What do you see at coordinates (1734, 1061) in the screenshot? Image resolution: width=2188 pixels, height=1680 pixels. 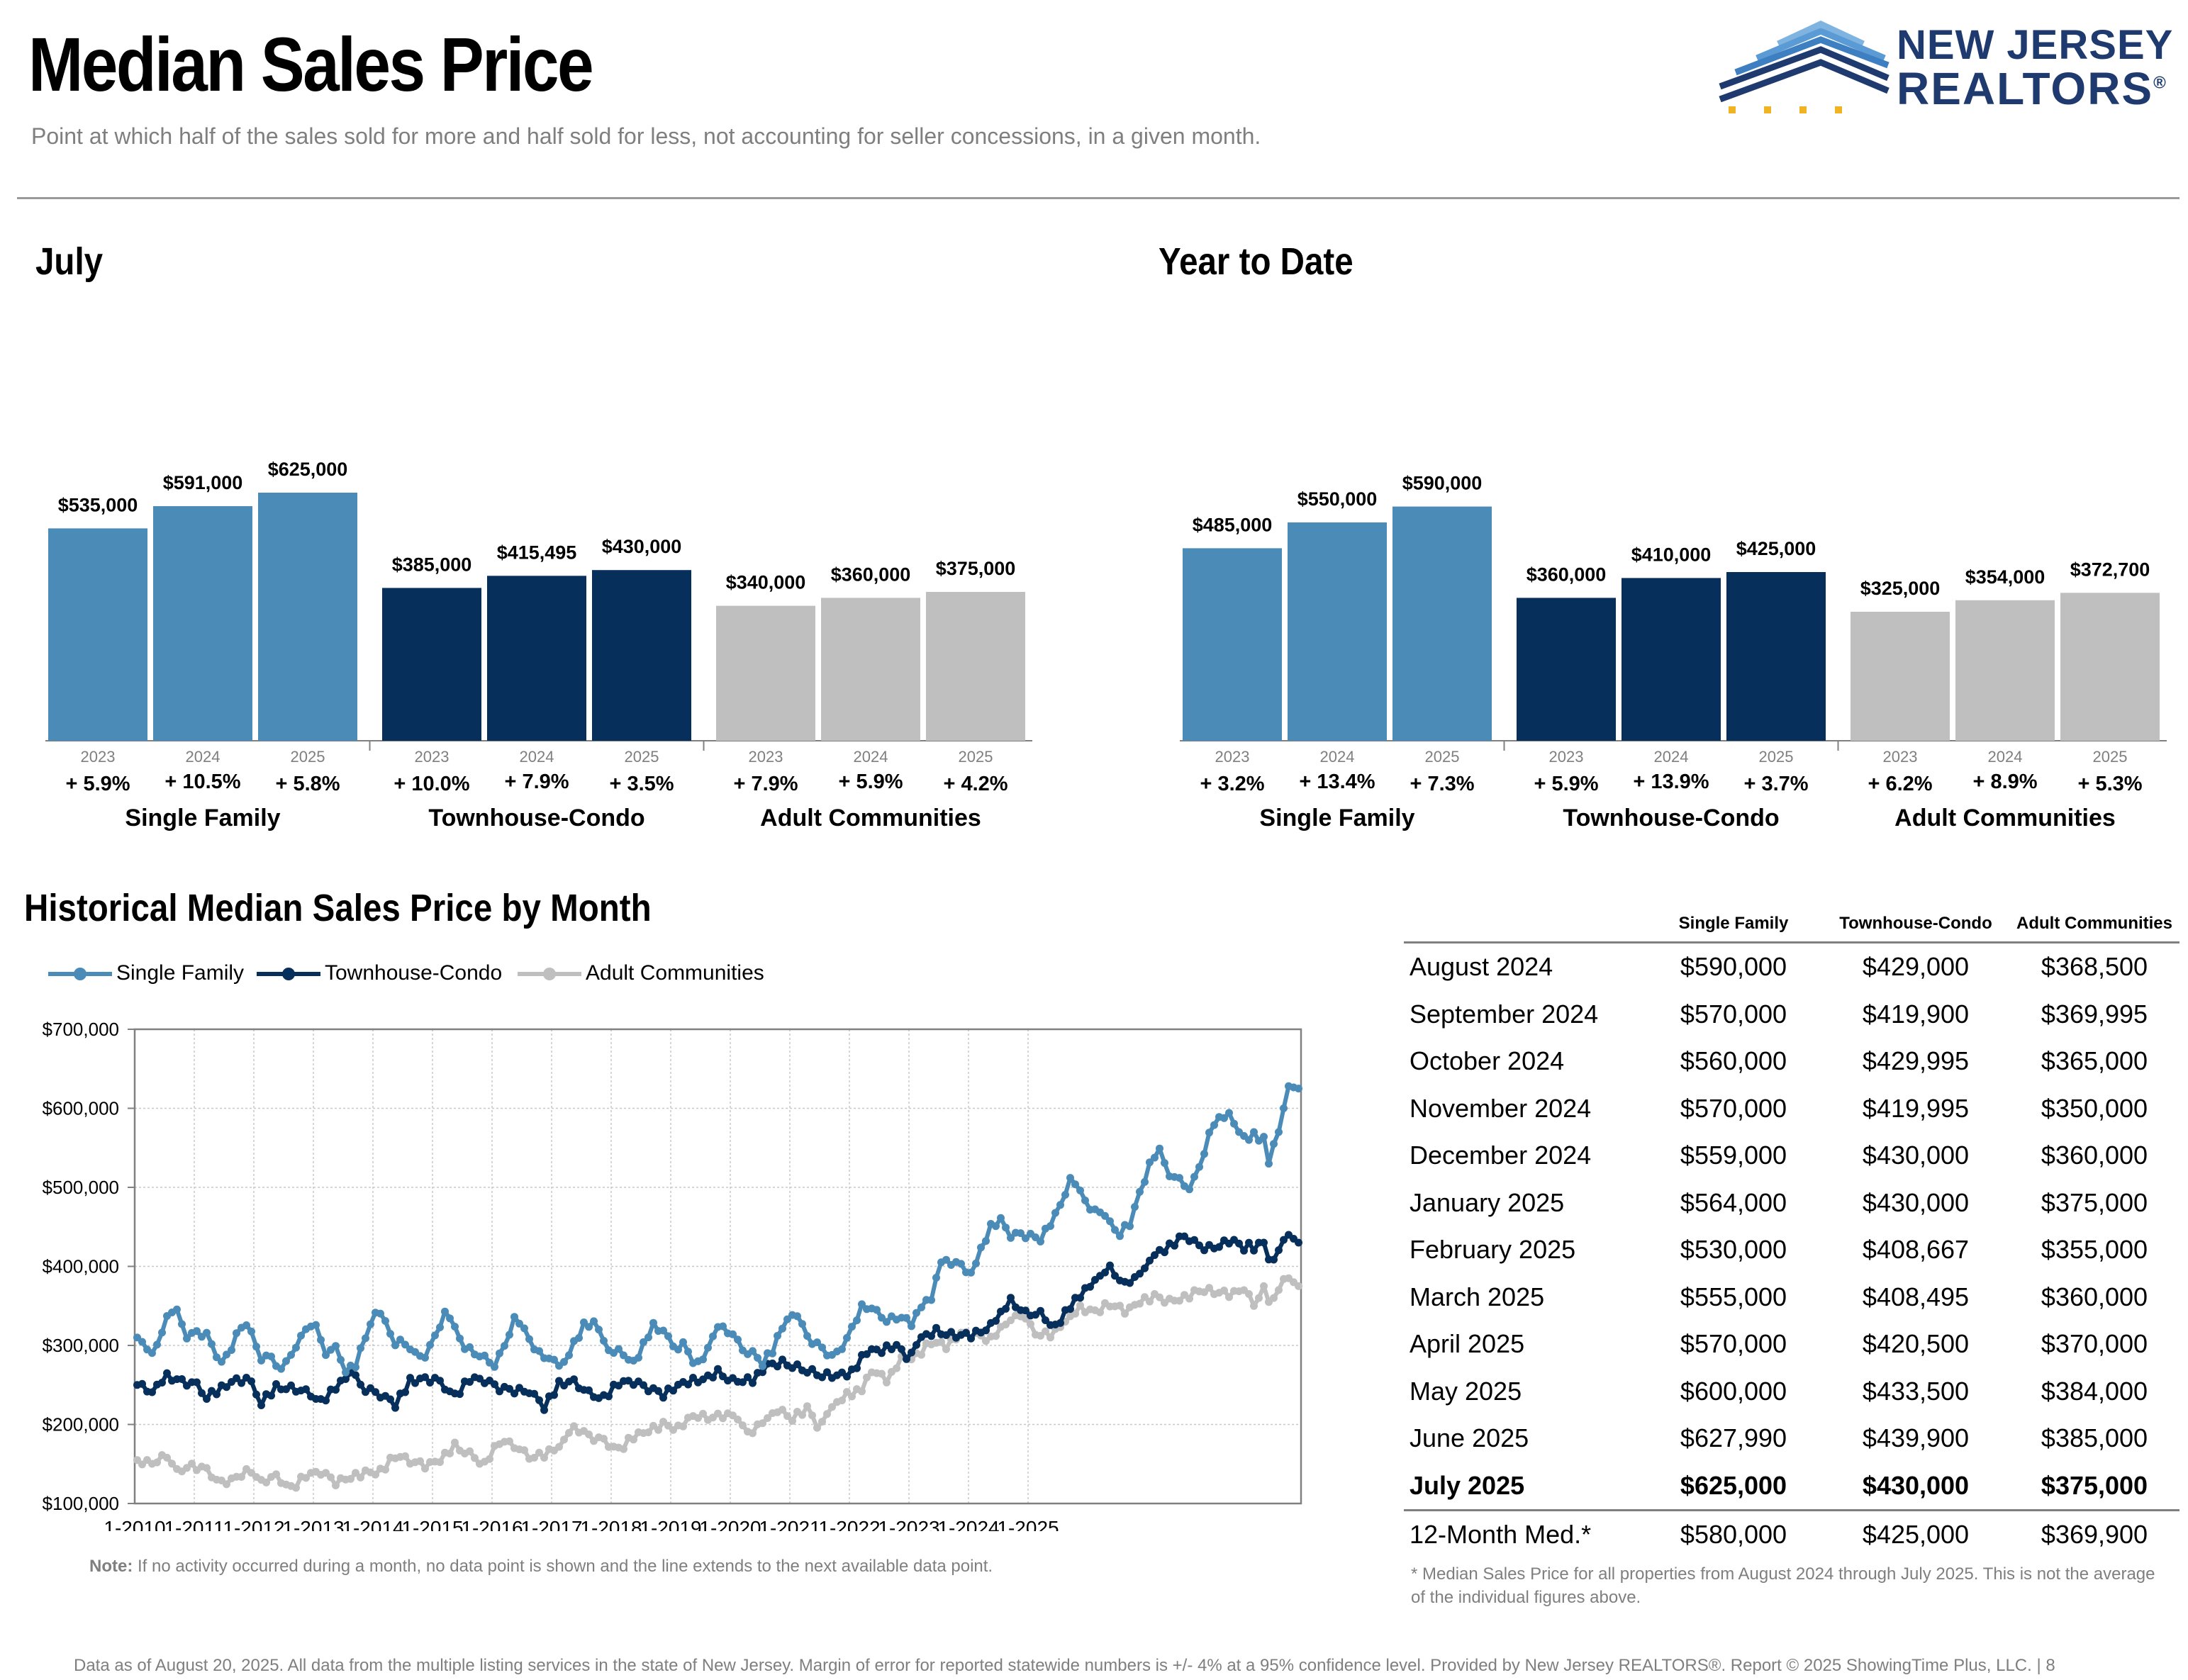 I see `table-cell: $560,000` at bounding box center [1734, 1061].